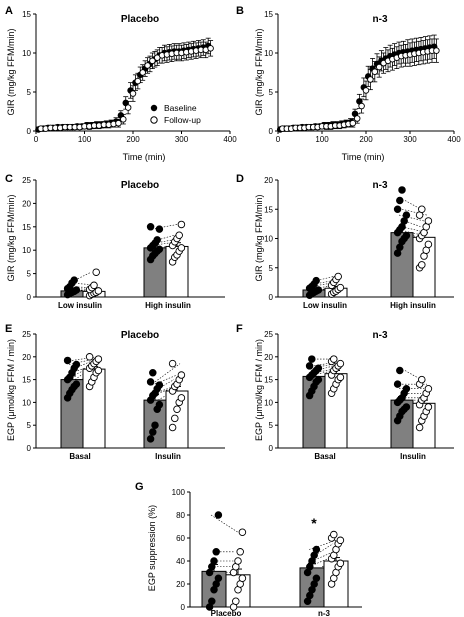 The height and width of the screenshot is (617, 464). Describe the element at coordinates (168, 305) in the screenshot. I see `panel-c-category-high-insulin: High insulin` at that location.